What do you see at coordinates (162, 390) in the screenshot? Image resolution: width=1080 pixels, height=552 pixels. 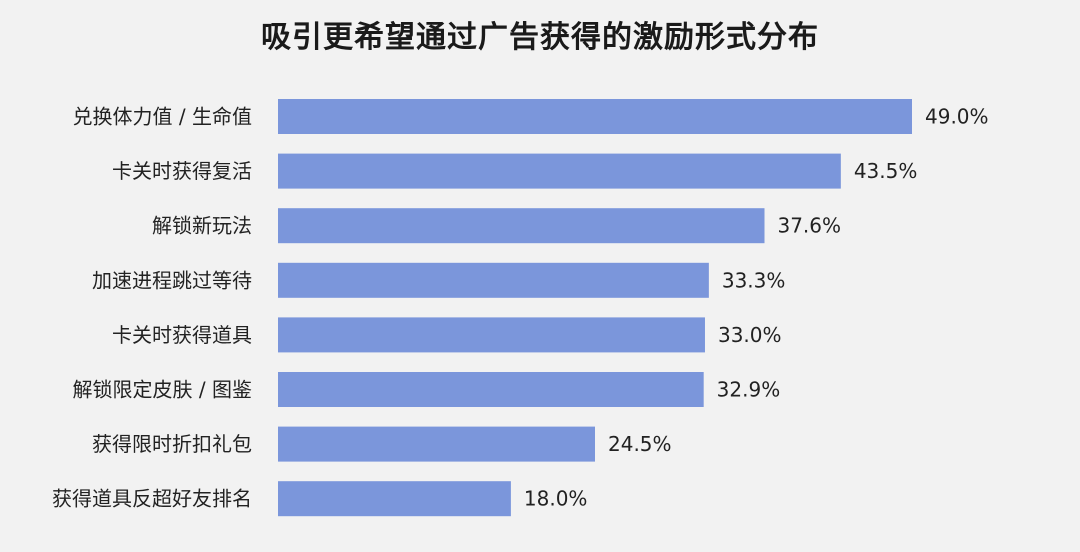 I see `category-label: 解锁限定皮肤 / 图鉴` at bounding box center [162, 390].